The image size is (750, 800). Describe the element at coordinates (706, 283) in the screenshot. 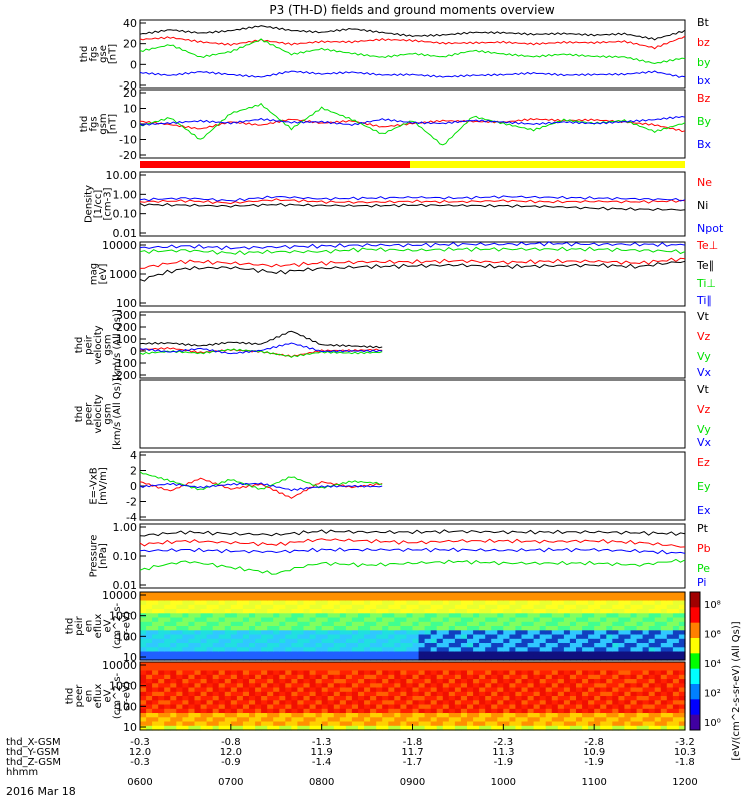

I see `legend-Ti⊥: Ti⊥` at that location.